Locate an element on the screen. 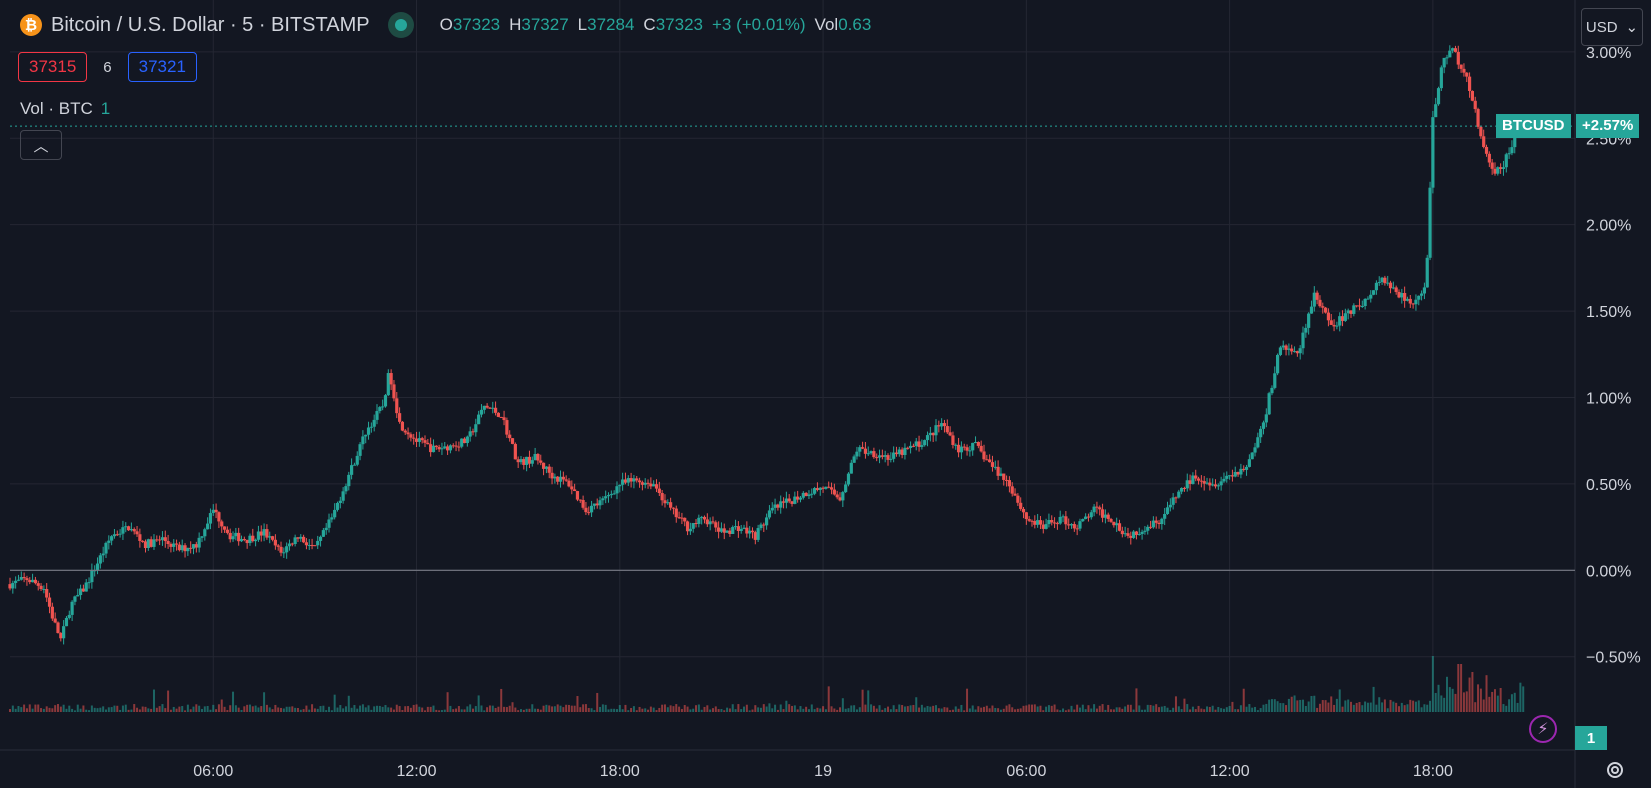 This screenshot has width=1651, height=788. symbol-title: Bitcoin / U.S. Dollar · 5 · BITSTAMP is located at coordinates (210, 24).